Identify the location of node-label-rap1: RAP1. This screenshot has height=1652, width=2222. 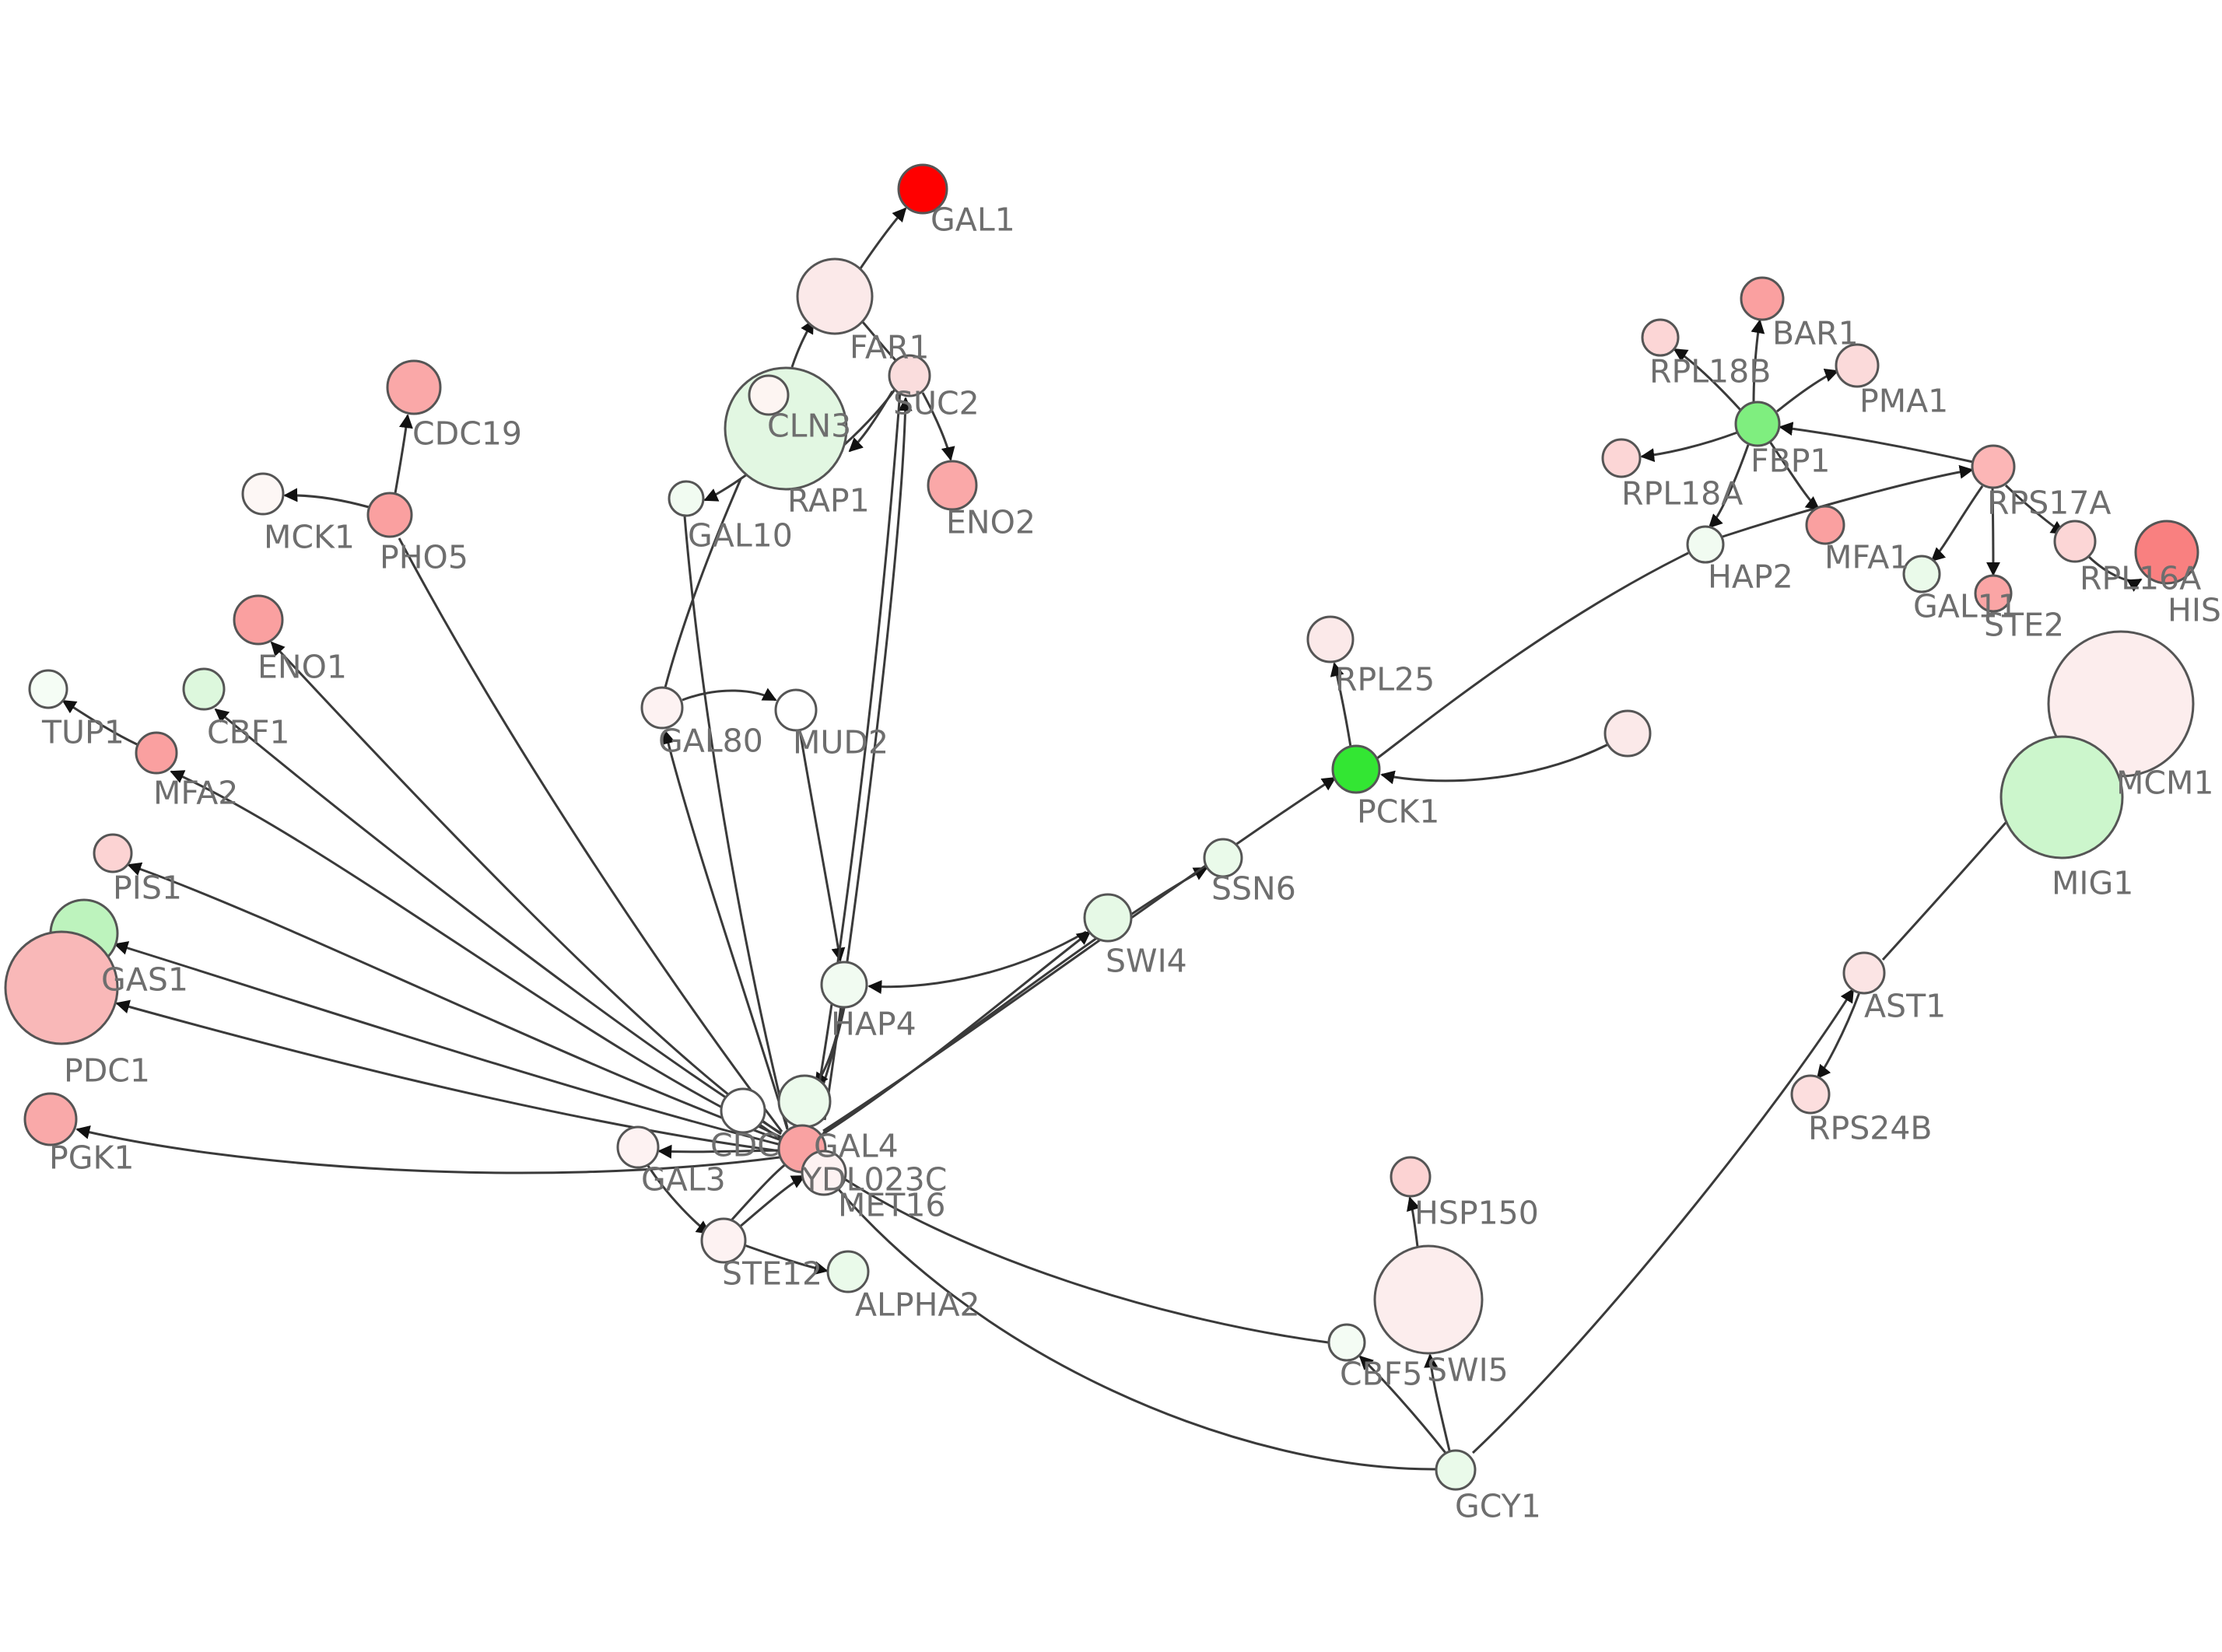
(828, 500).